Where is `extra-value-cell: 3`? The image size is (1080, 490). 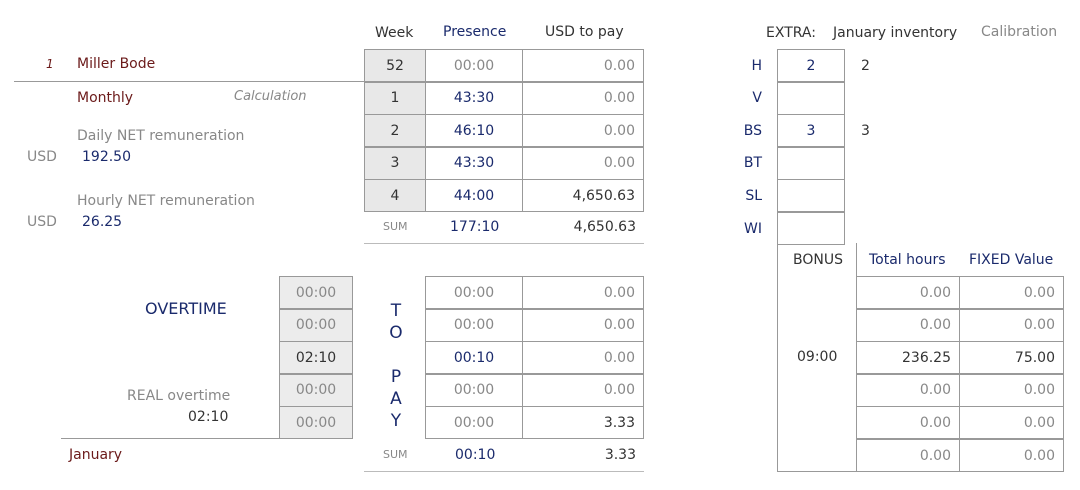 extra-value-cell: 3 is located at coordinates (811, 131).